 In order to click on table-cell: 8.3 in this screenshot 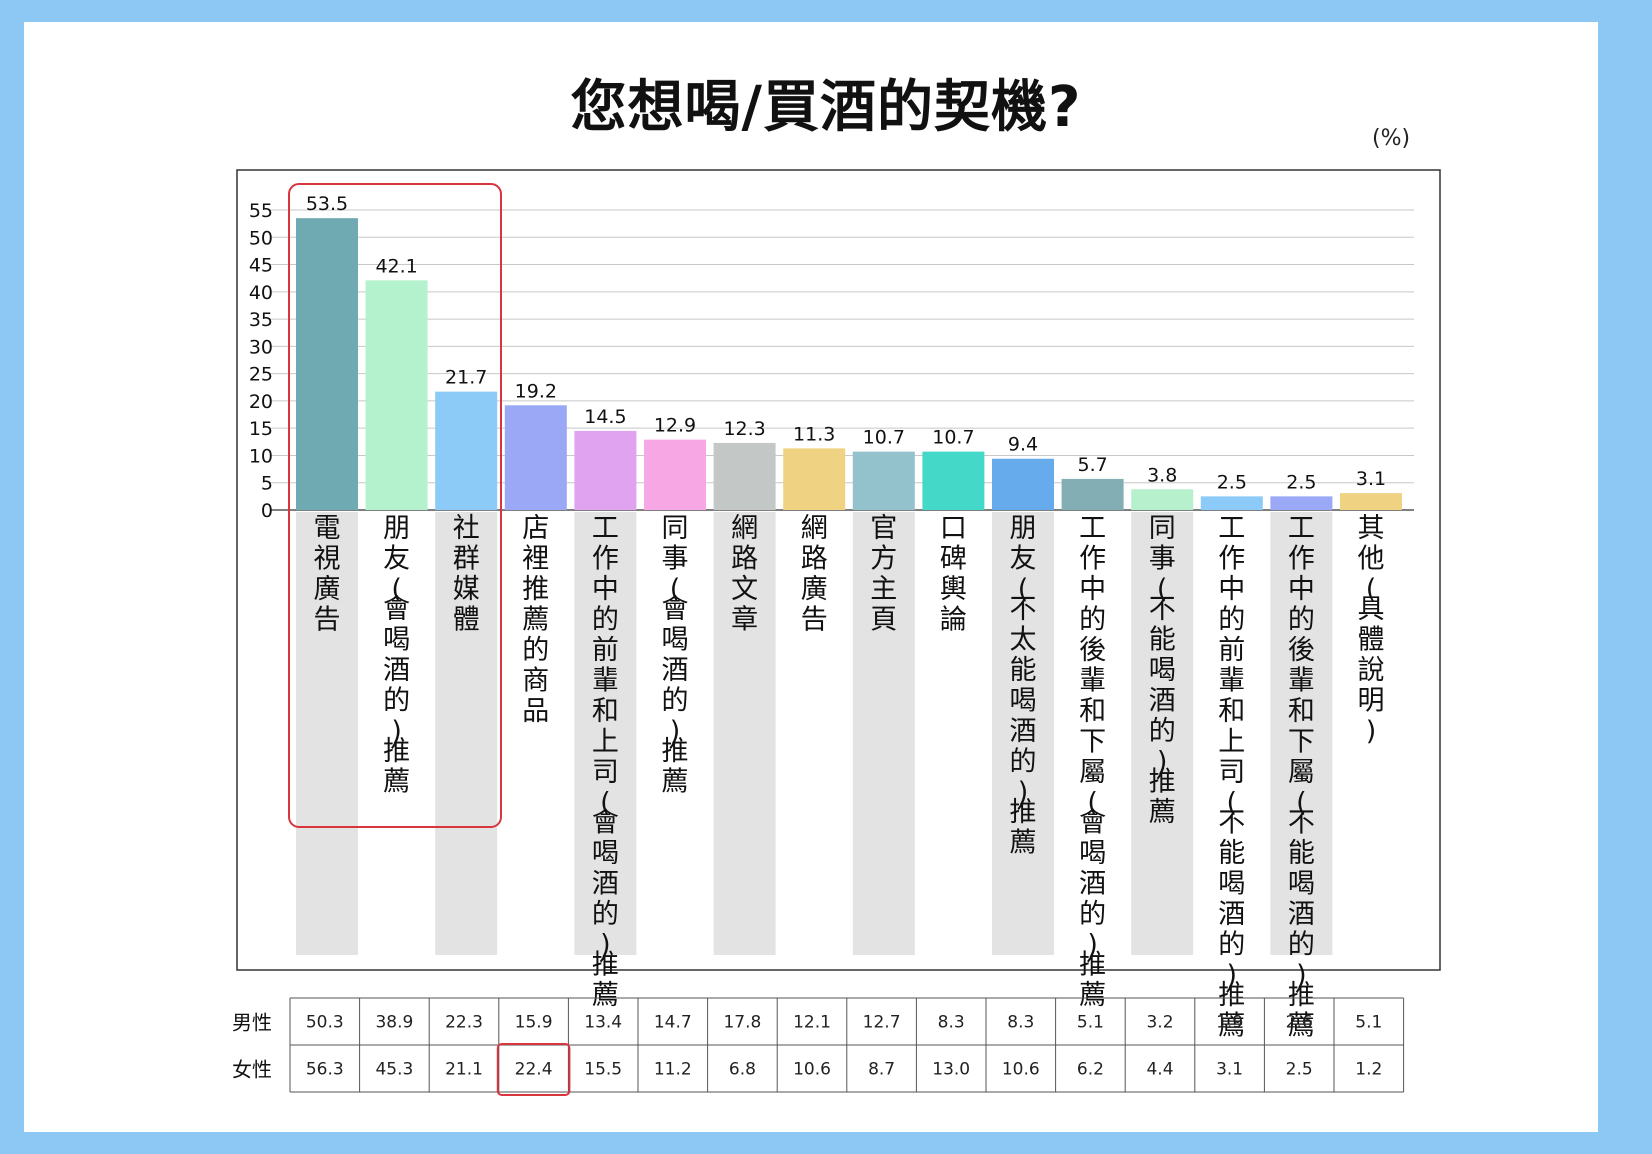, I will do `click(1020, 1023)`.